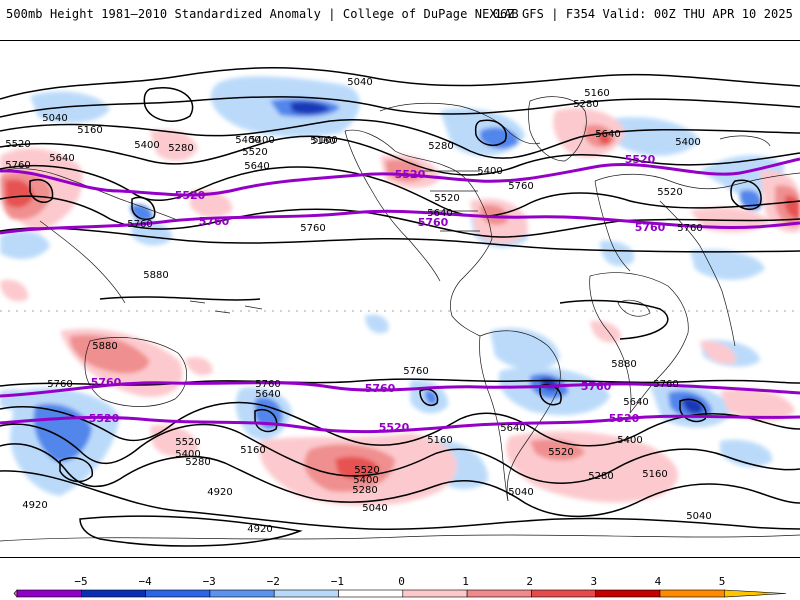  I want to click on colorbar-tick-label: 4, so click(658, 581).